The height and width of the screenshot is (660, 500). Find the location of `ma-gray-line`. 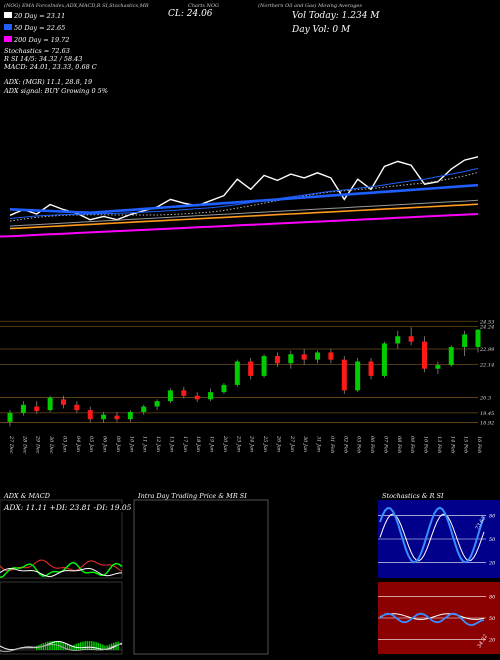

ma-gray-line is located at coordinates (244, 213).